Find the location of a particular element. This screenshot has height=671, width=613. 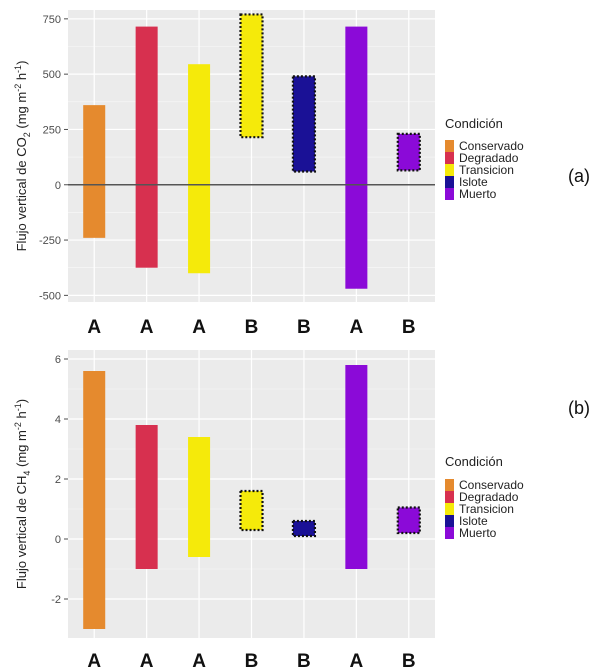

y-tick-label: 250 is located at coordinates (52, 130).